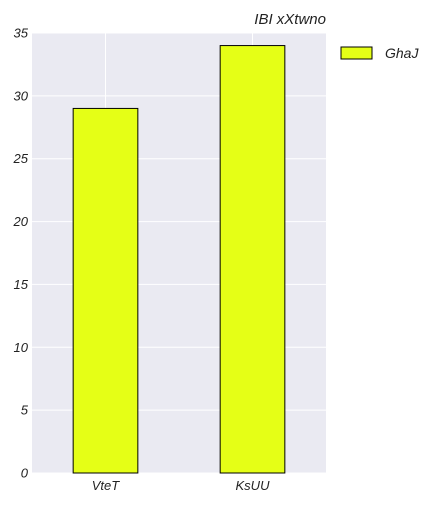 The height and width of the screenshot is (509, 441). What do you see at coordinates (21, 158) in the screenshot?
I see `y-tick-label: 25` at bounding box center [21, 158].